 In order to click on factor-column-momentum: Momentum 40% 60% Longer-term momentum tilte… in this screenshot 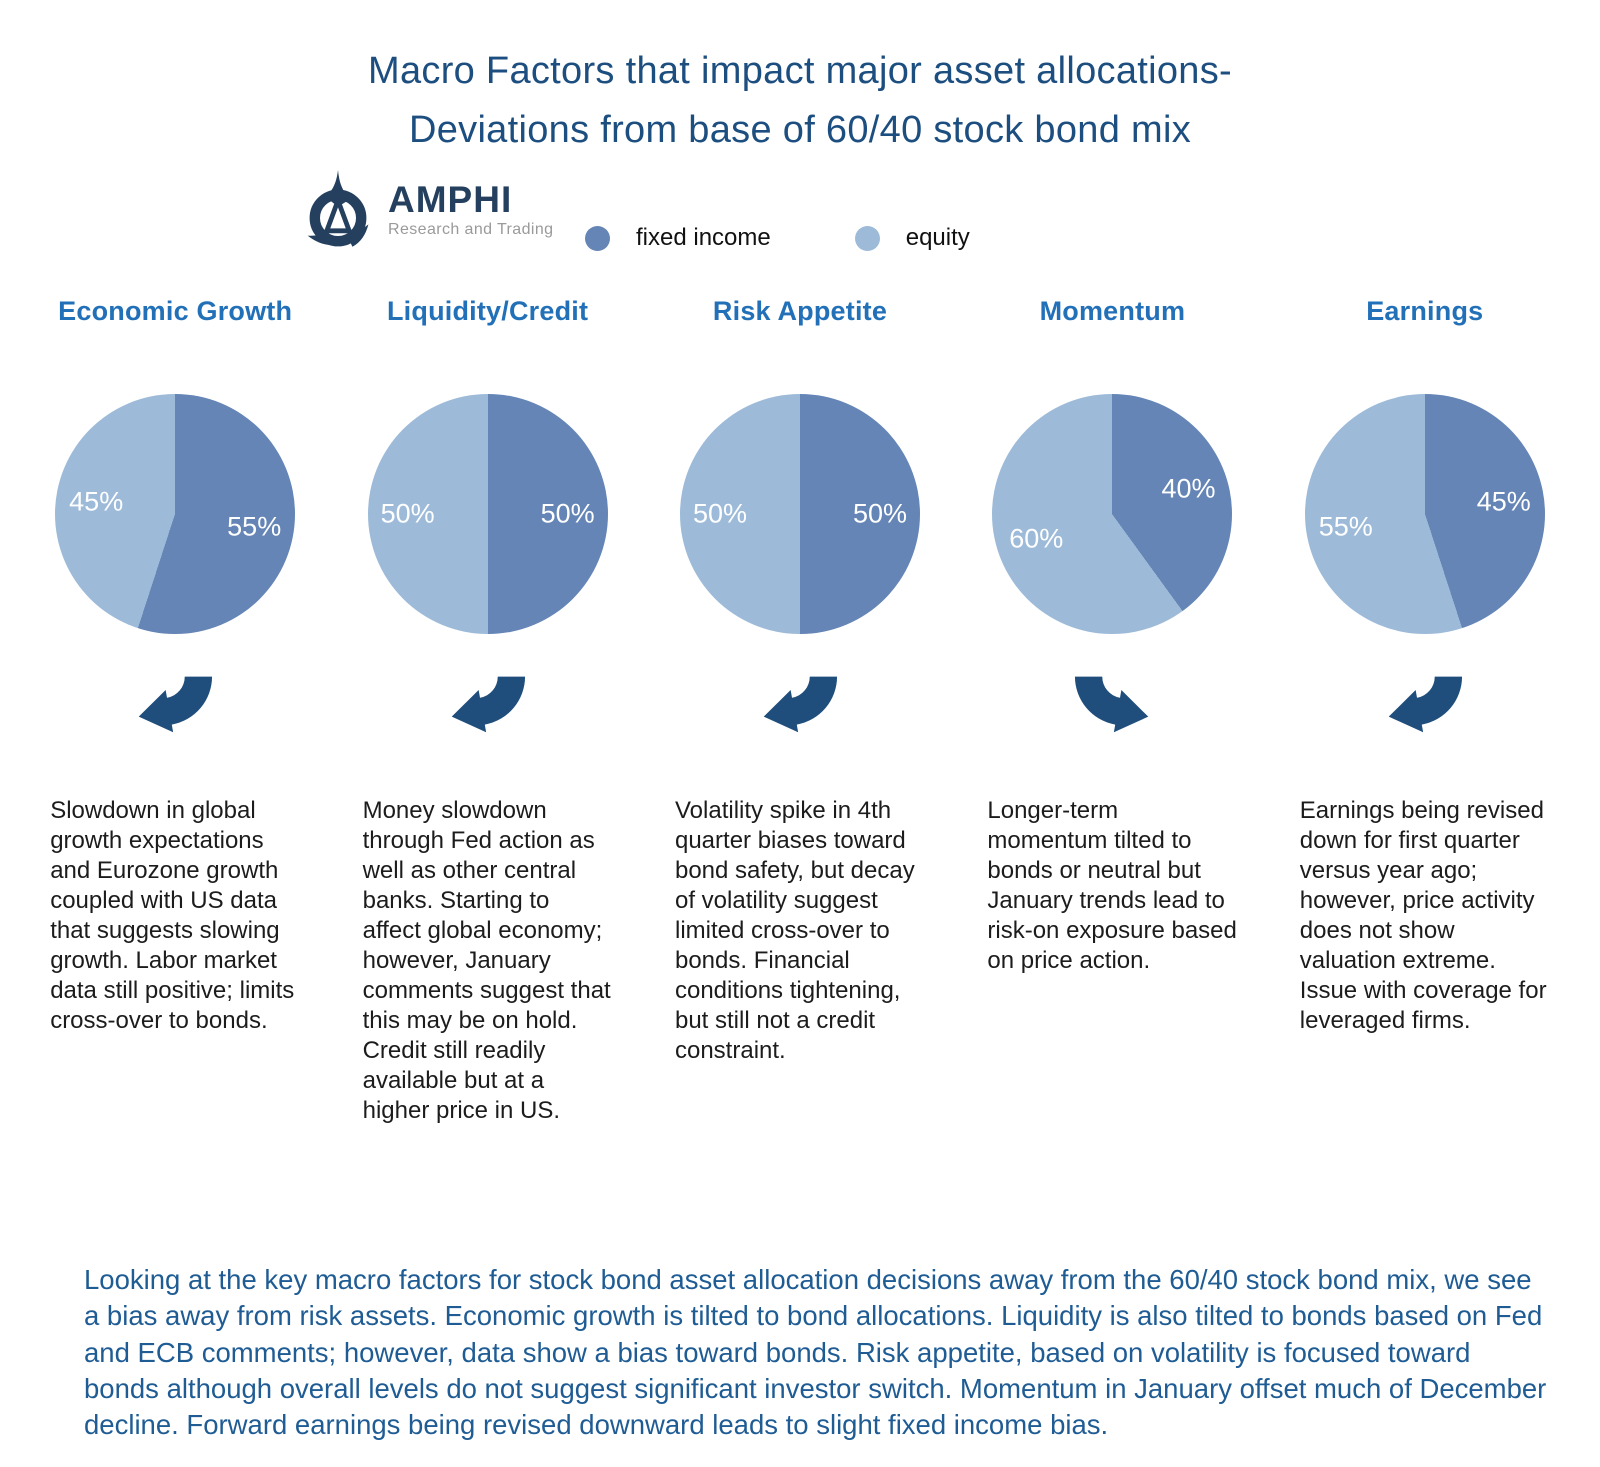, I will do `click(1112, 711)`.